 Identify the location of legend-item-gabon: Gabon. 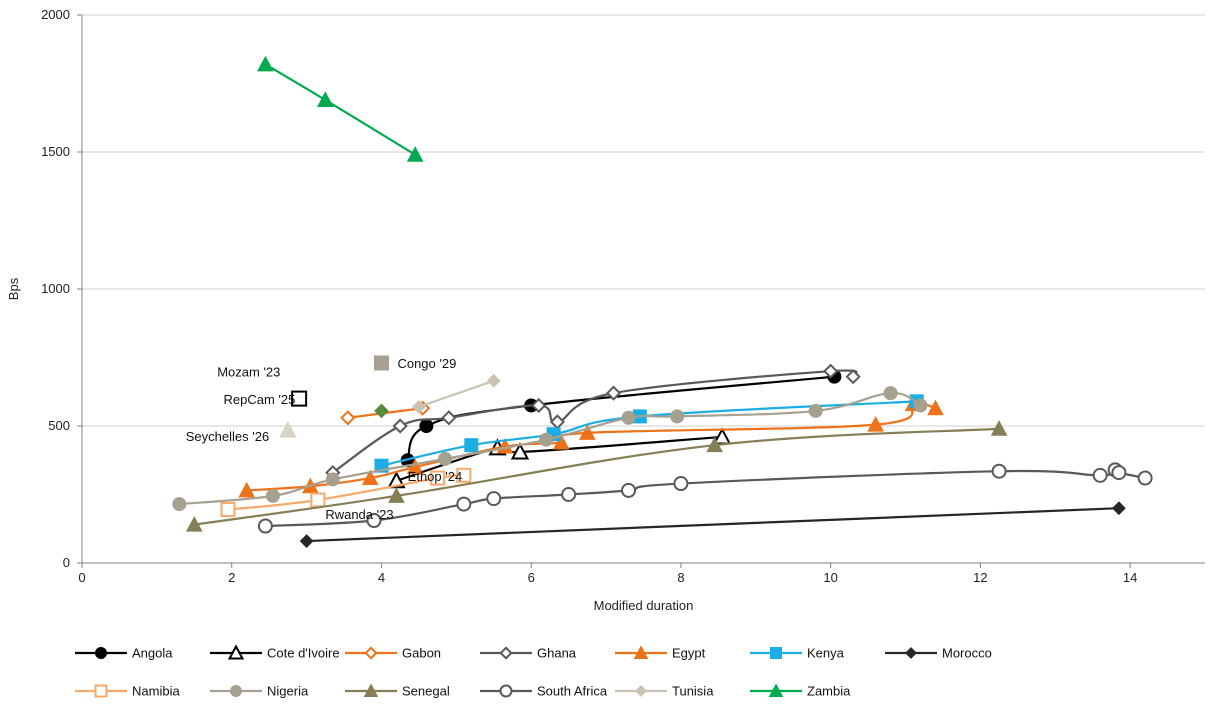
(393, 653).